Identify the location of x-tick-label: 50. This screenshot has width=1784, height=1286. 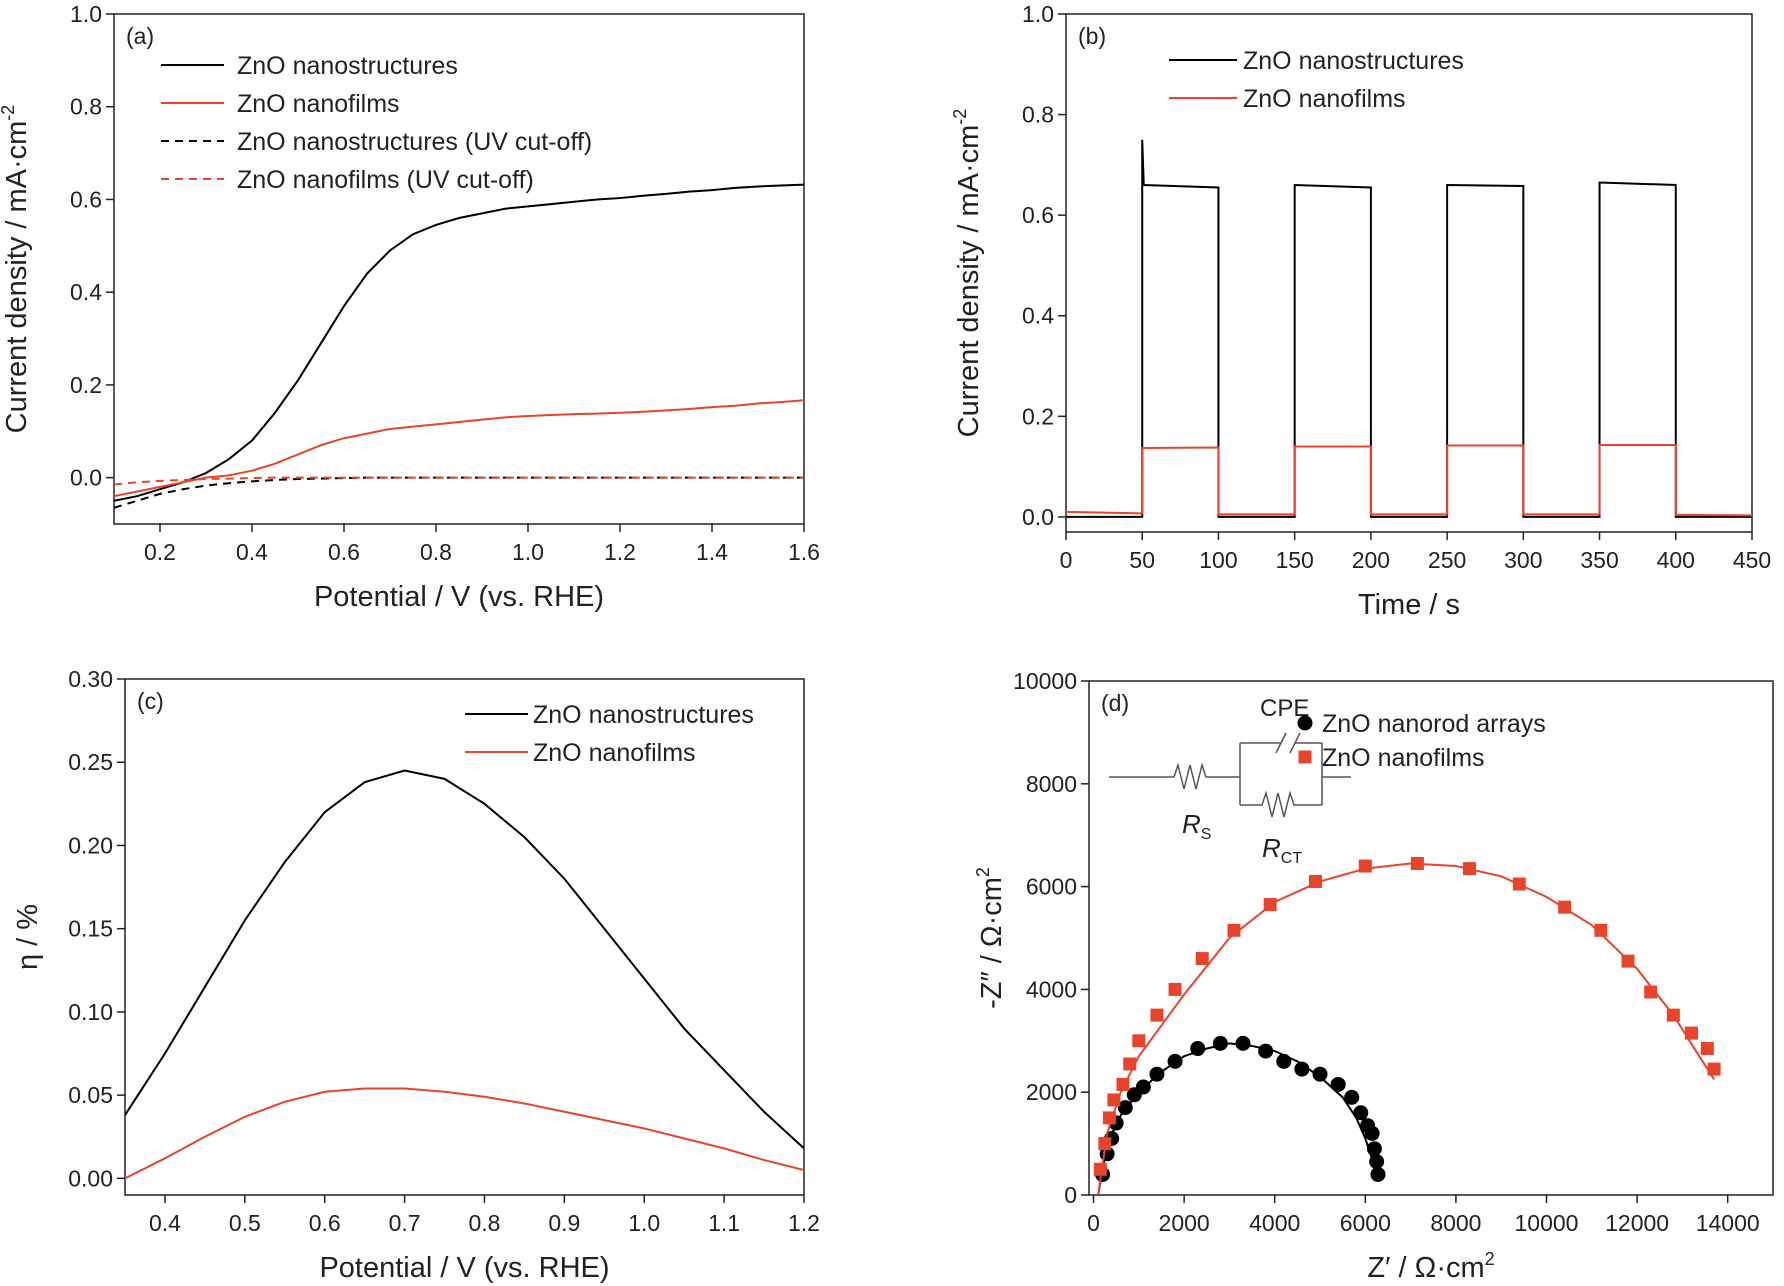
(1142, 560).